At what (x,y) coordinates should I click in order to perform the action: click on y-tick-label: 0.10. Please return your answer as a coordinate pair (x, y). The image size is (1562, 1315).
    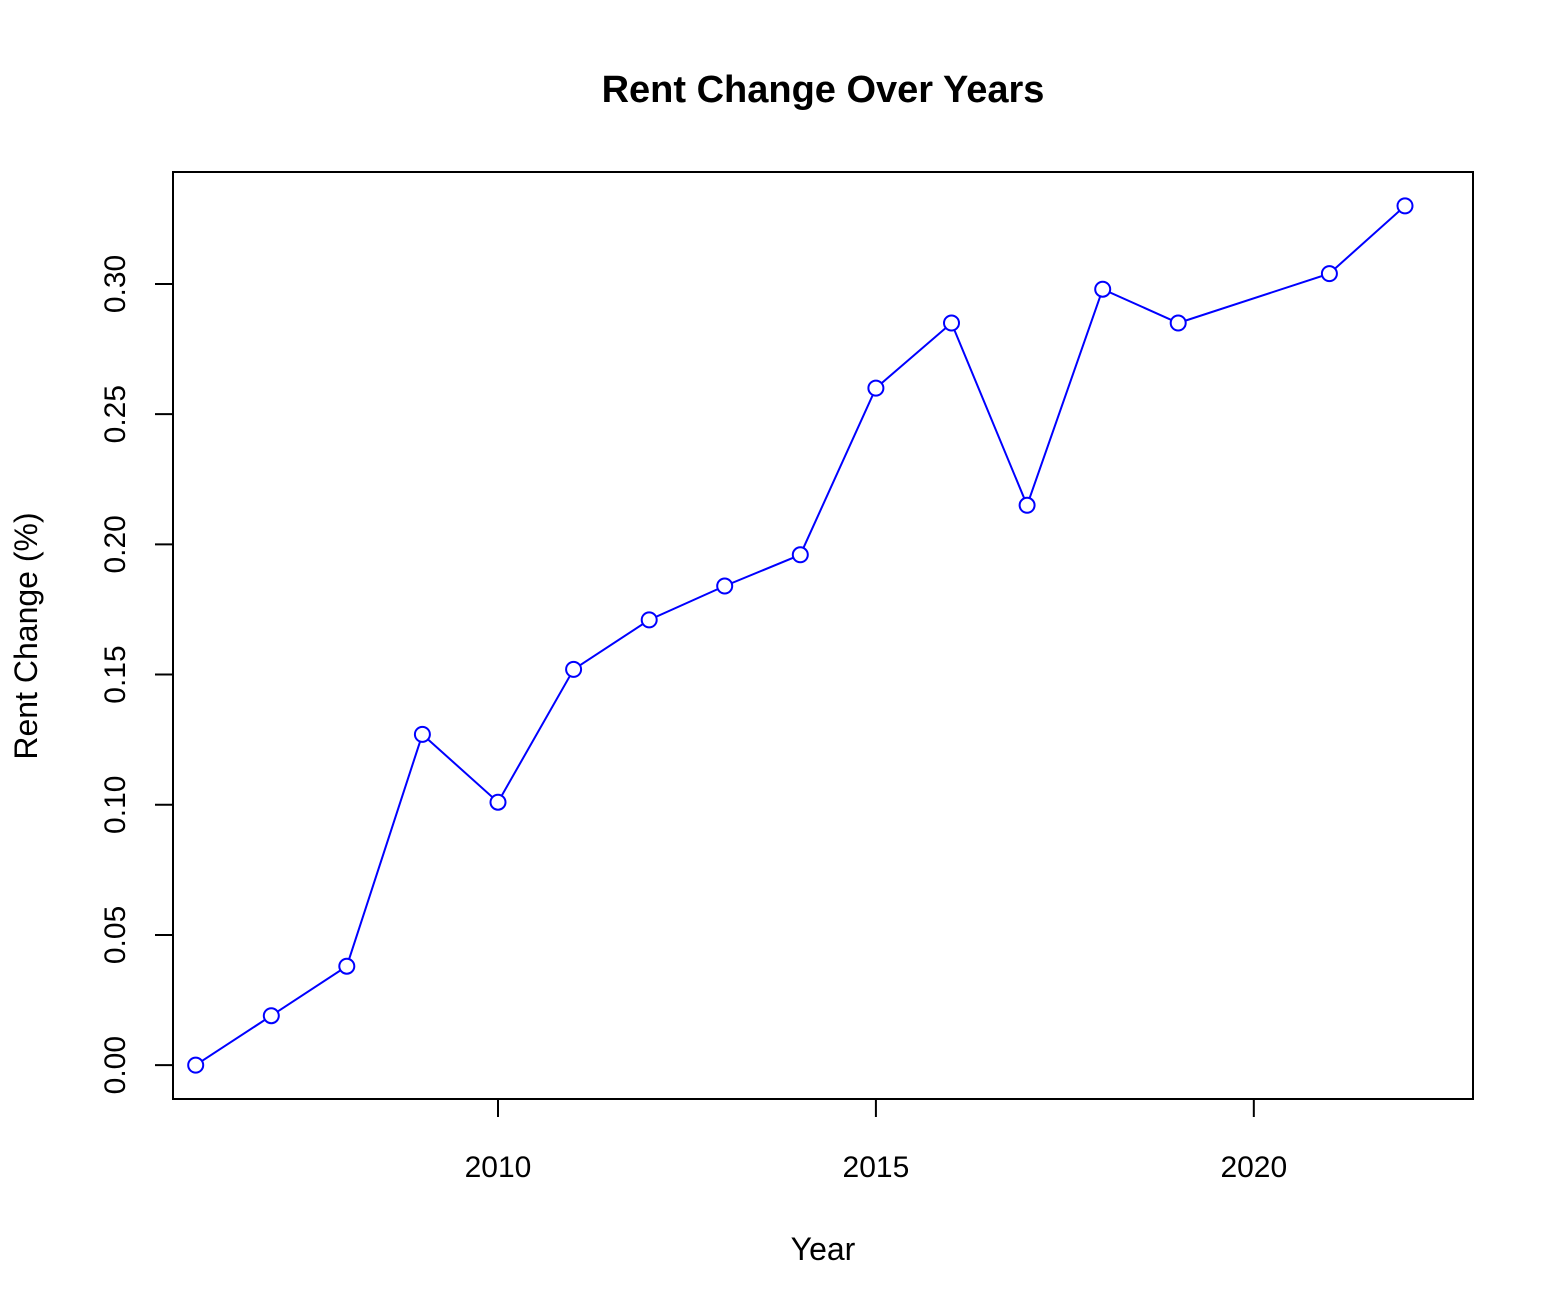
    Looking at the image, I should click on (115, 805).